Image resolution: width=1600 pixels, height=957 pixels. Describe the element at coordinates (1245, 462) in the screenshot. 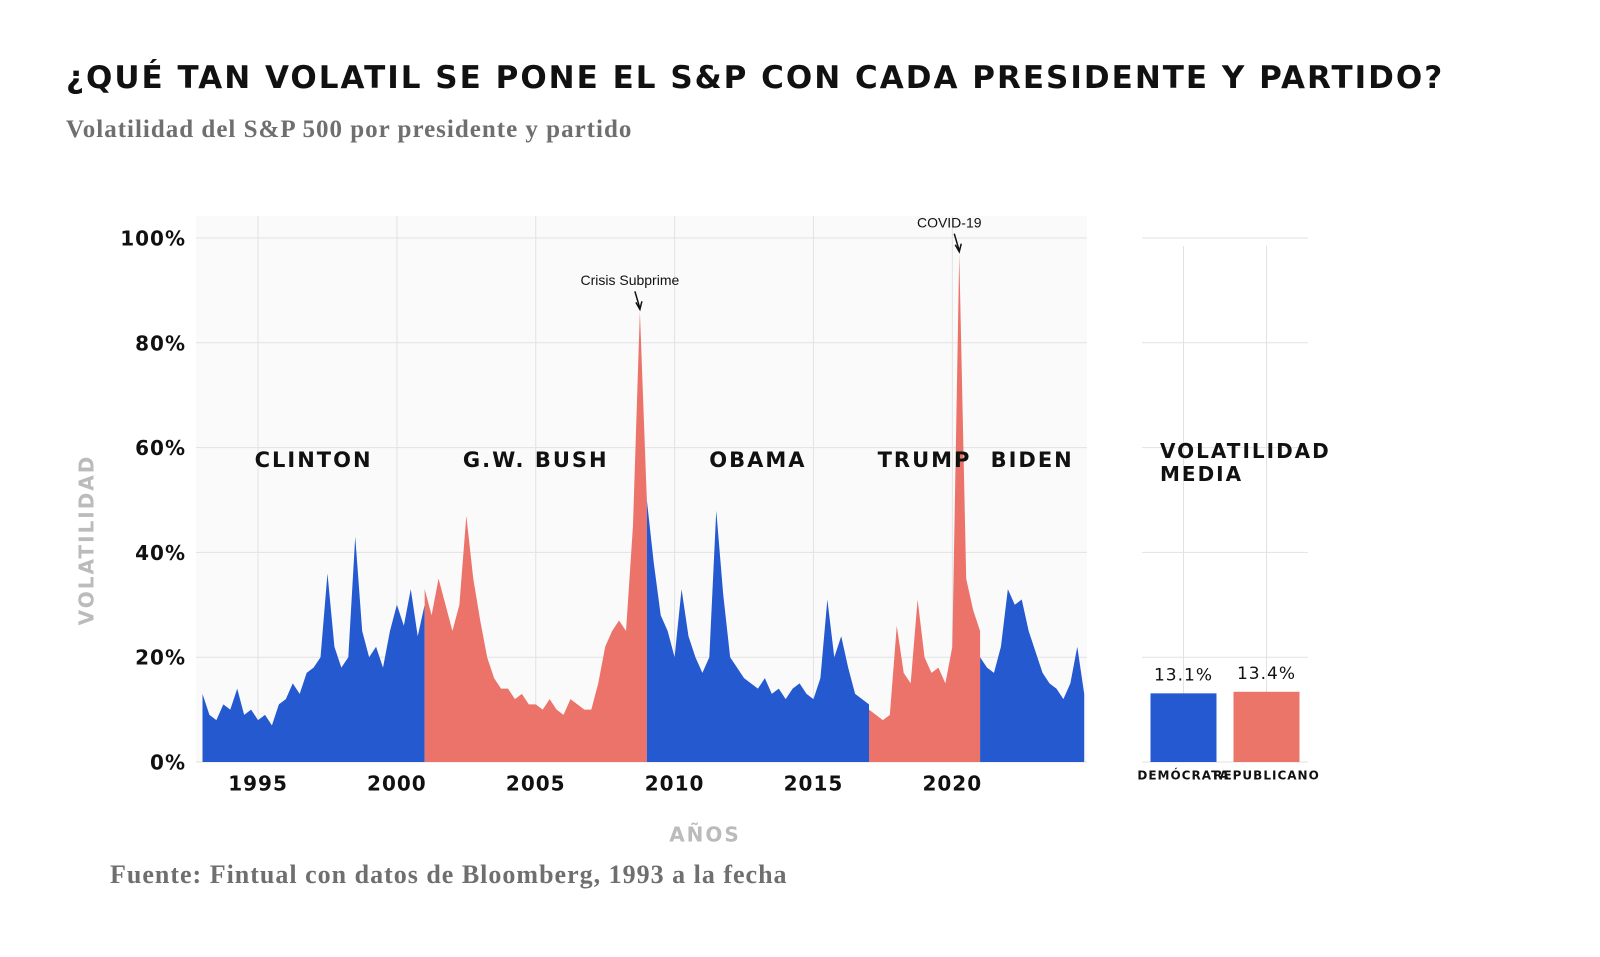

I see `bar-chart-title: VOLATILIDAD MEDIA` at that location.